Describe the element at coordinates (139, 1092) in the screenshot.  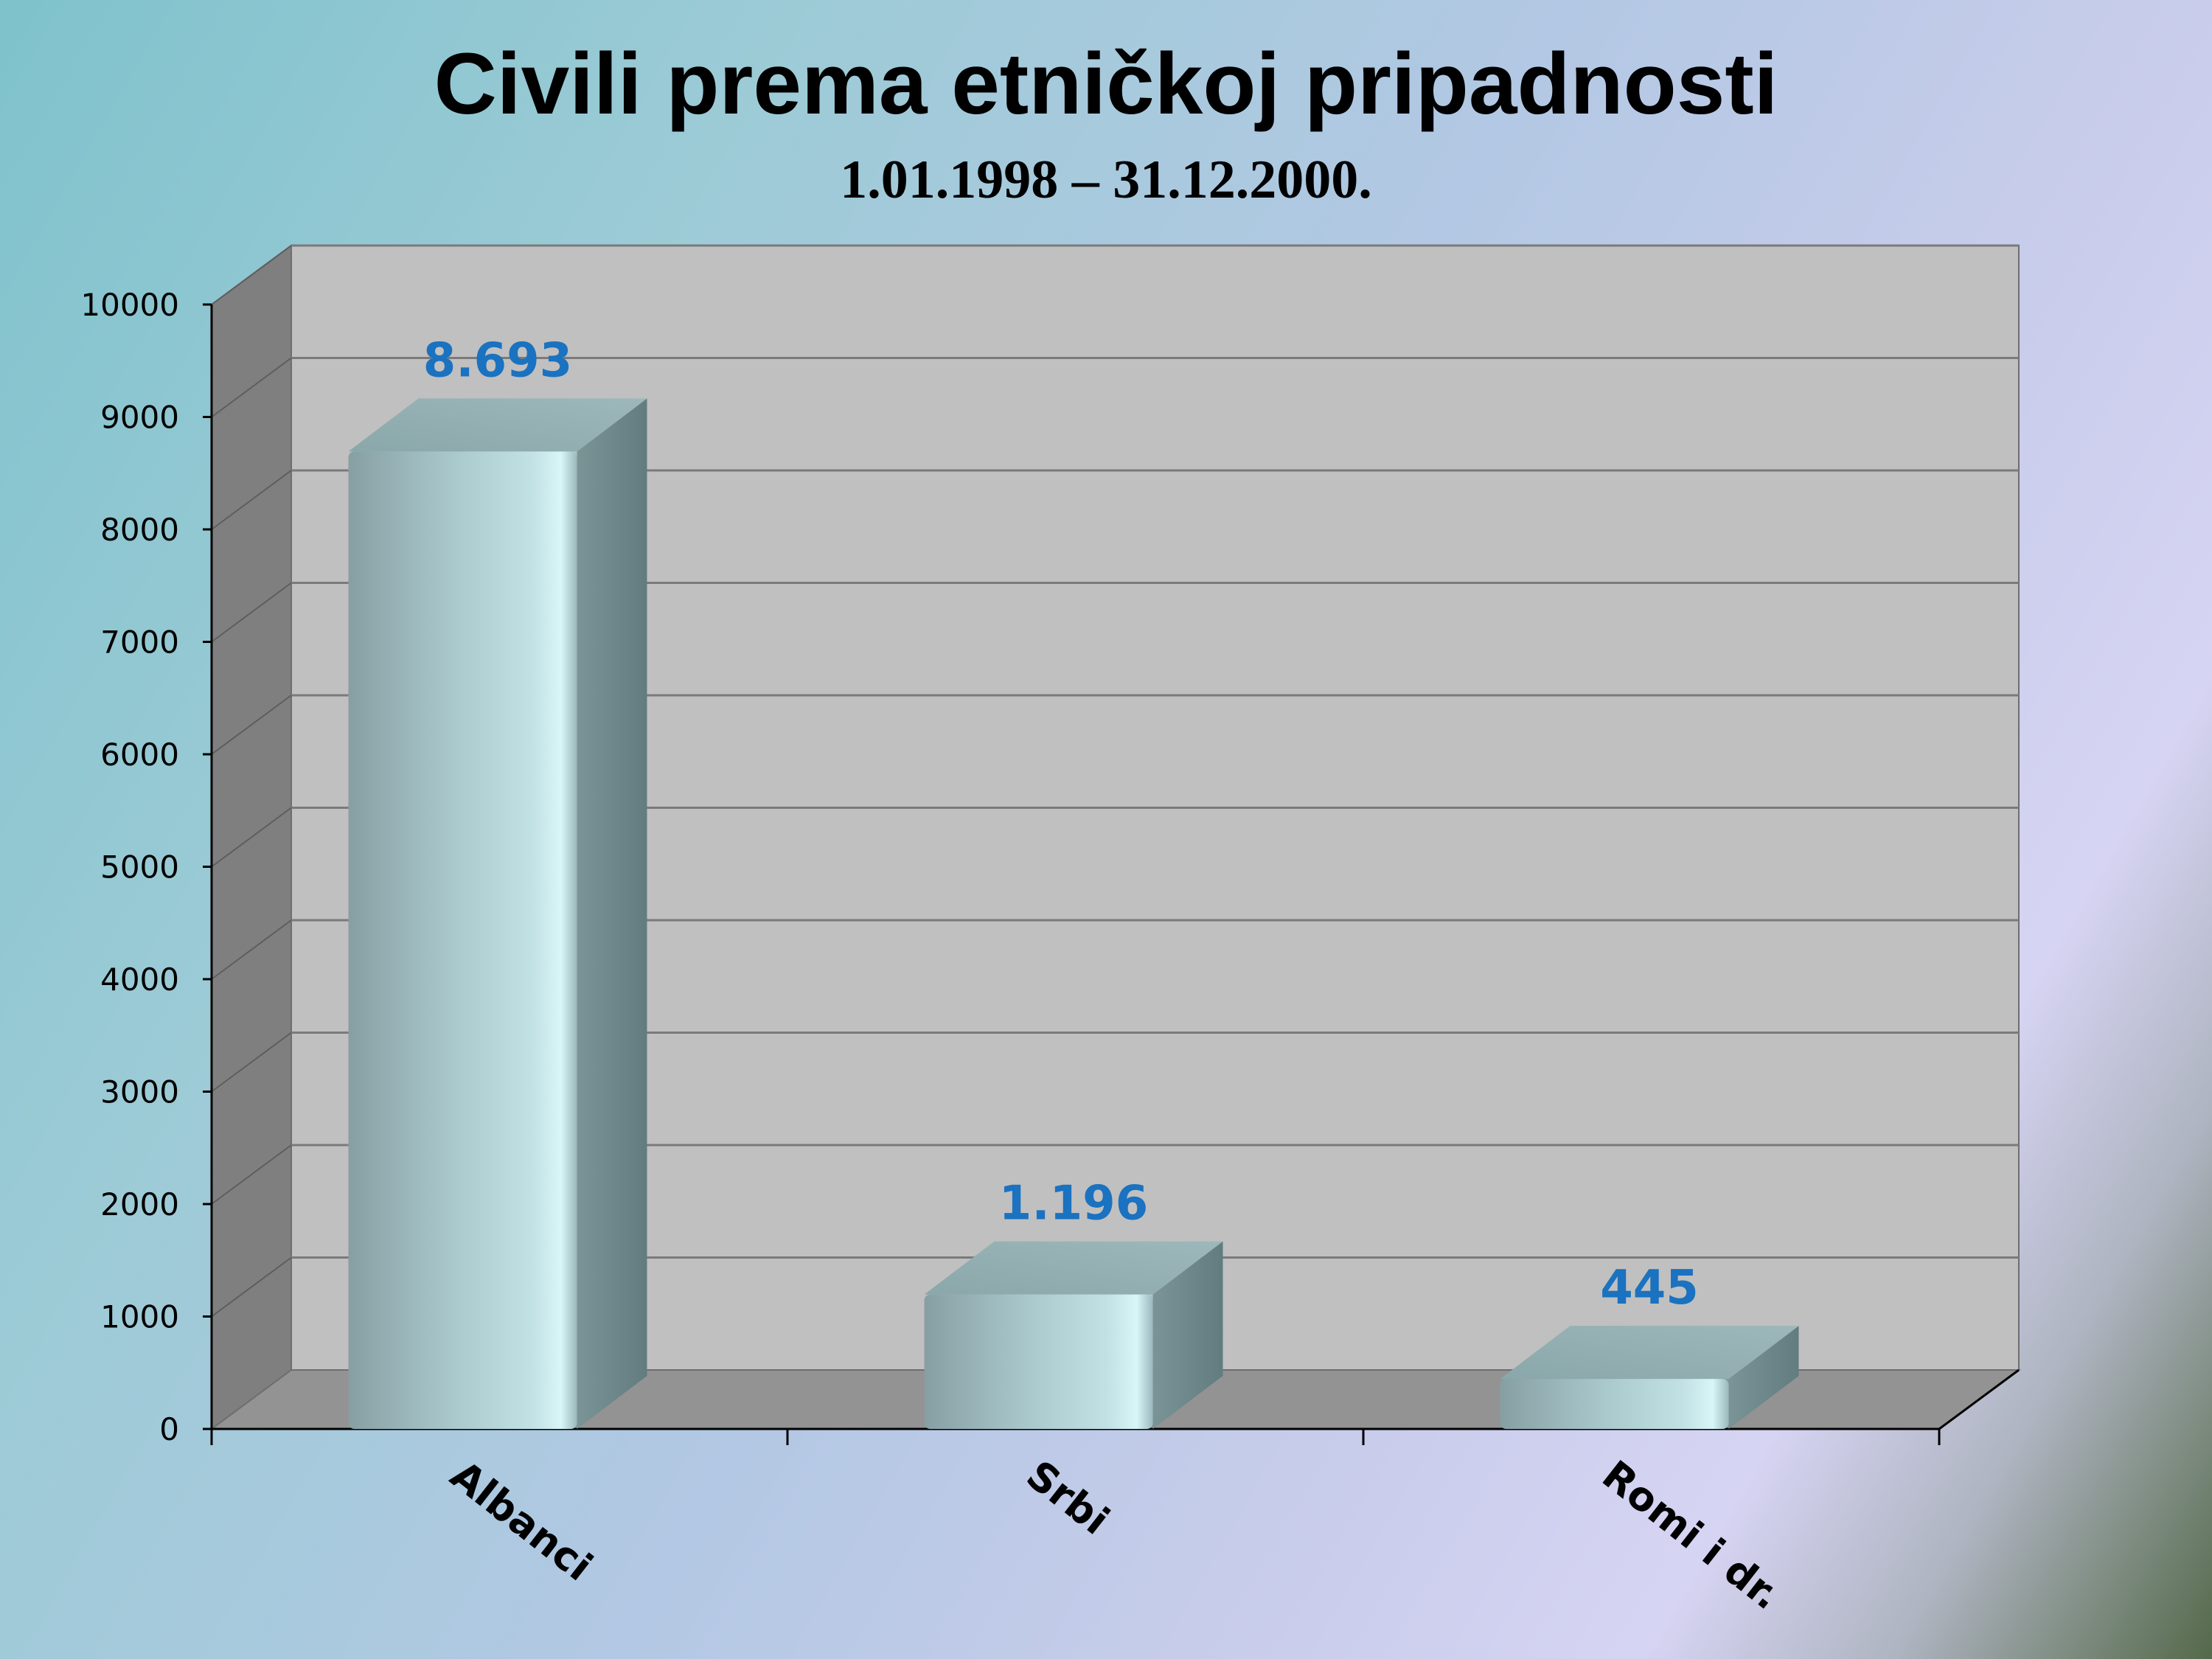
I see `y-tick-label: 3000` at that location.